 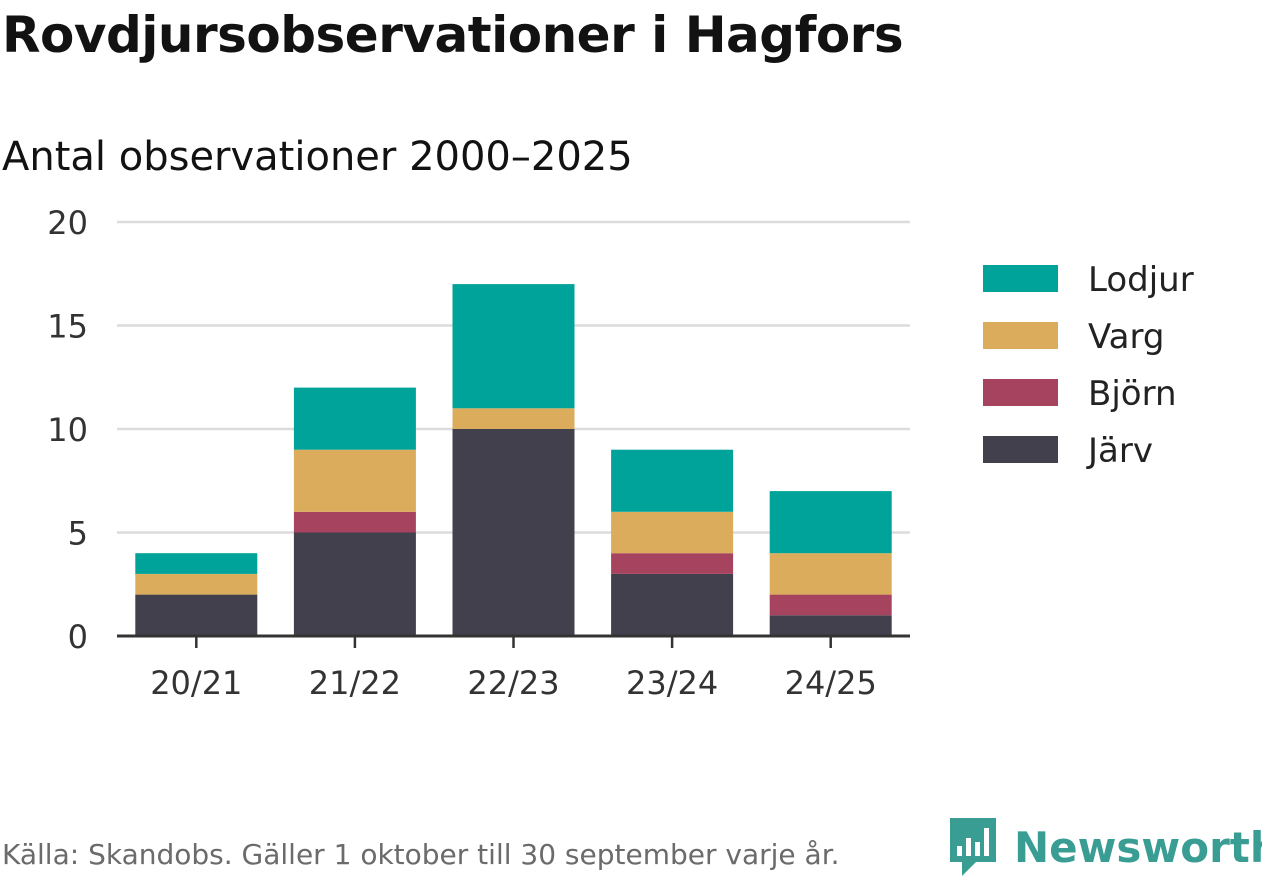 I want to click on x-tick-label: 20/21, so click(x=196, y=683).